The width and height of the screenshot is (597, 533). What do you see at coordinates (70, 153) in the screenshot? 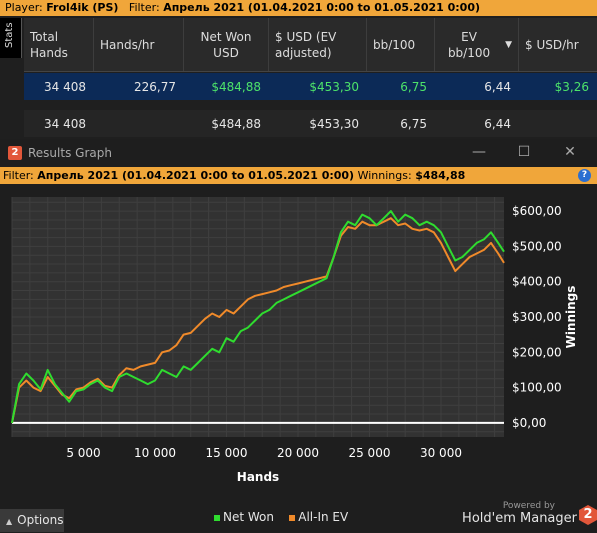
I see `window-title: Results Graph` at bounding box center [70, 153].